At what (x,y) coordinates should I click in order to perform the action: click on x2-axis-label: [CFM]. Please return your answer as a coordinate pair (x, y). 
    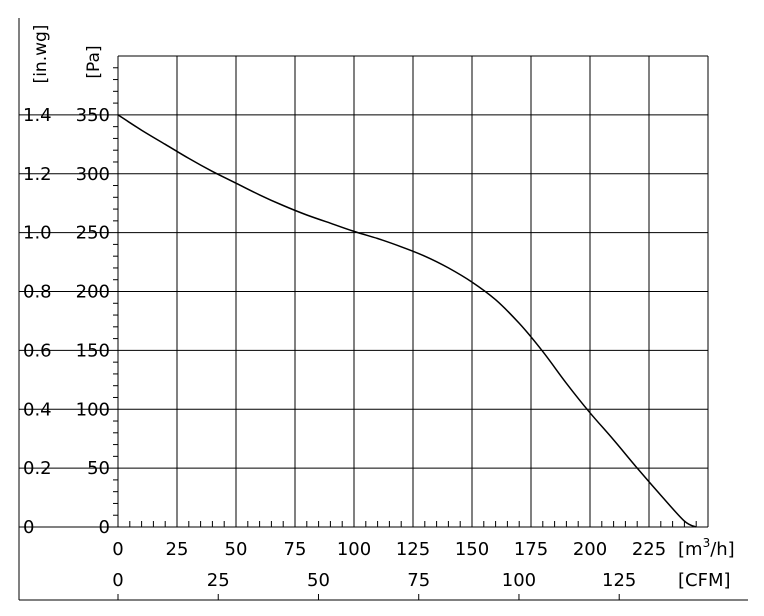
    Looking at the image, I should click on (704, 580).